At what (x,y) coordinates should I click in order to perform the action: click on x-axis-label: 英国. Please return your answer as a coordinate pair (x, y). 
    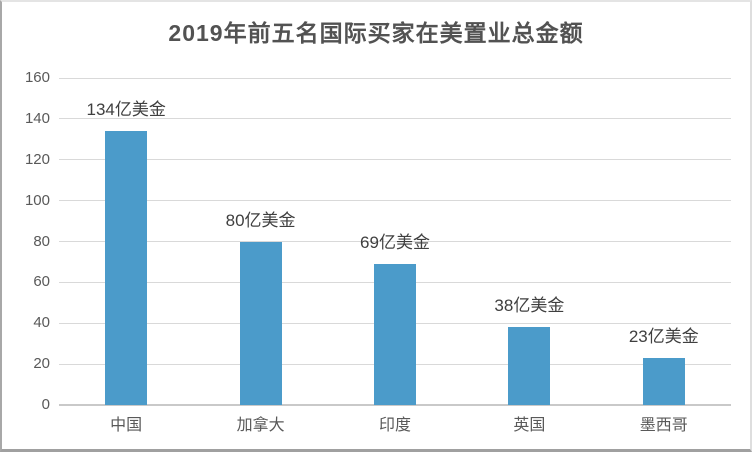
    Looking at the image, I should click on (529, 425).